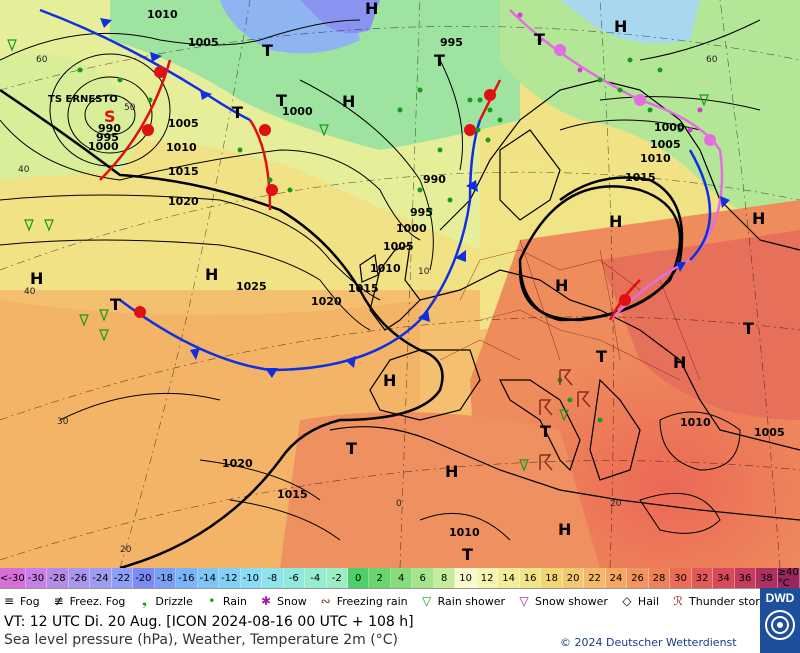 Image resolution: width=800 pixels, height=653 pixels. What do you see at coordinates (20, 601) in the screenshot?
I see `legend-item: ≡ Fog` at bounding box center [20, 601].